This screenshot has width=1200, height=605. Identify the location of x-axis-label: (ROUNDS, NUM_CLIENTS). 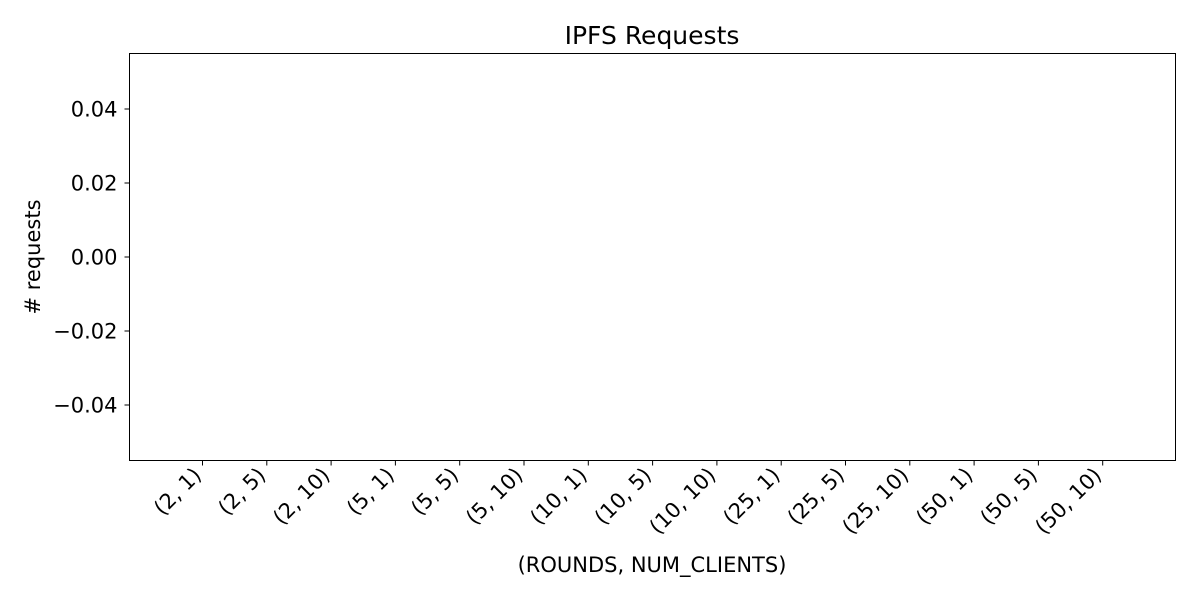
(652, 565).